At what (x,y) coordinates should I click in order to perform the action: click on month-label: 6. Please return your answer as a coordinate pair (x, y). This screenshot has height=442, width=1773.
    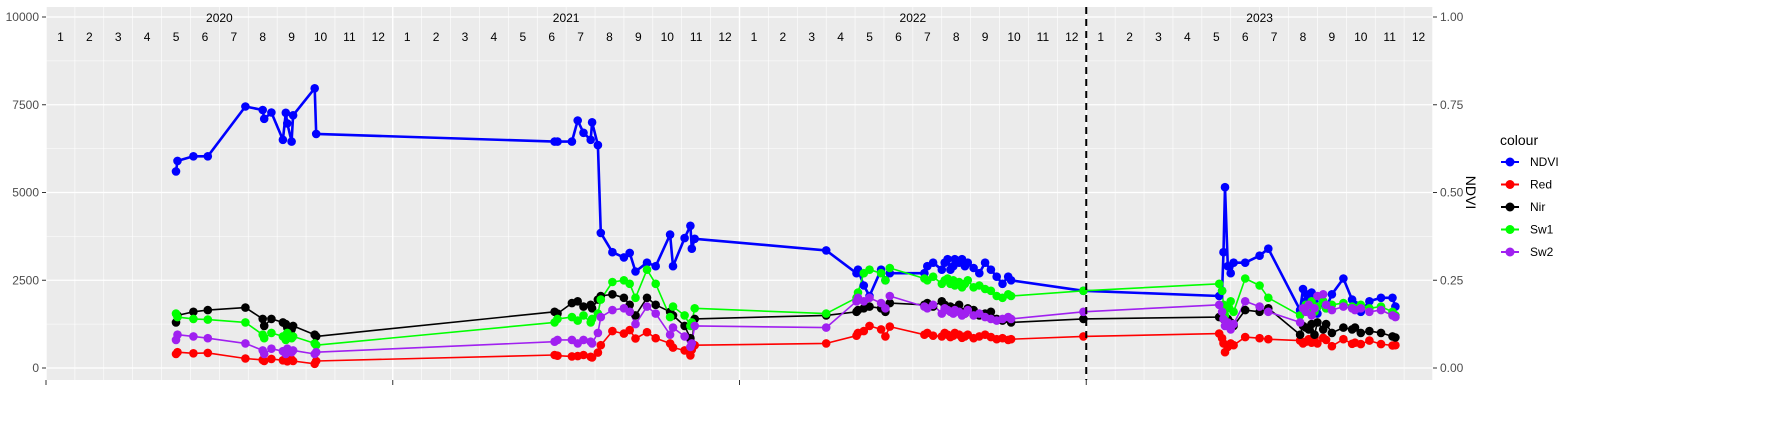
    Looking at the image, I should click on (1245, 37).